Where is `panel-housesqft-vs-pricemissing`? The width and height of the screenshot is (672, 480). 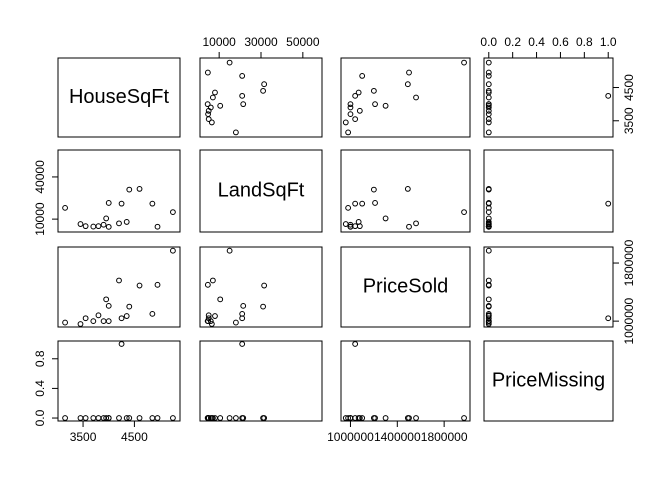 panel-housesqft-vs-pricemissing is located at coordinates (548, 97).